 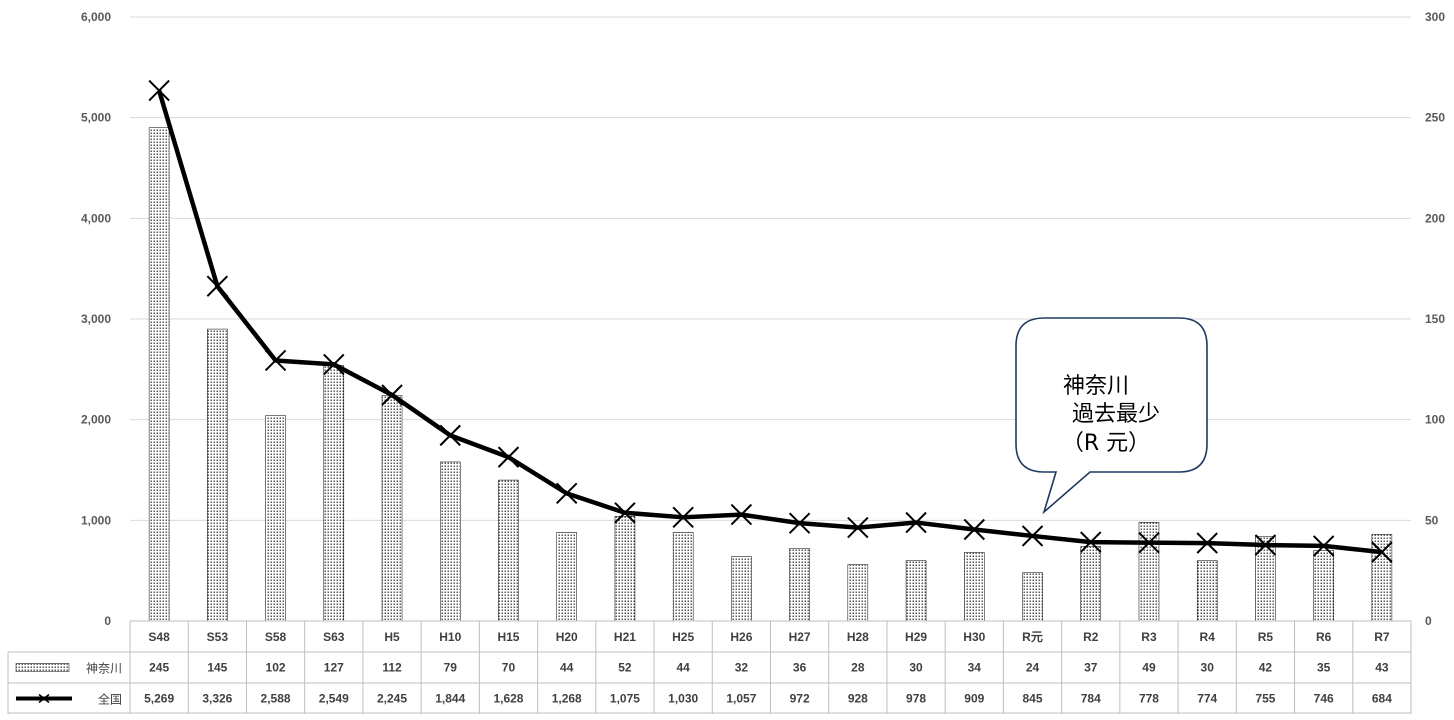 What do you see at coordinates (858, 699) in the screenshot?
I see `table-value: 928` at bounding box center [858, 699].